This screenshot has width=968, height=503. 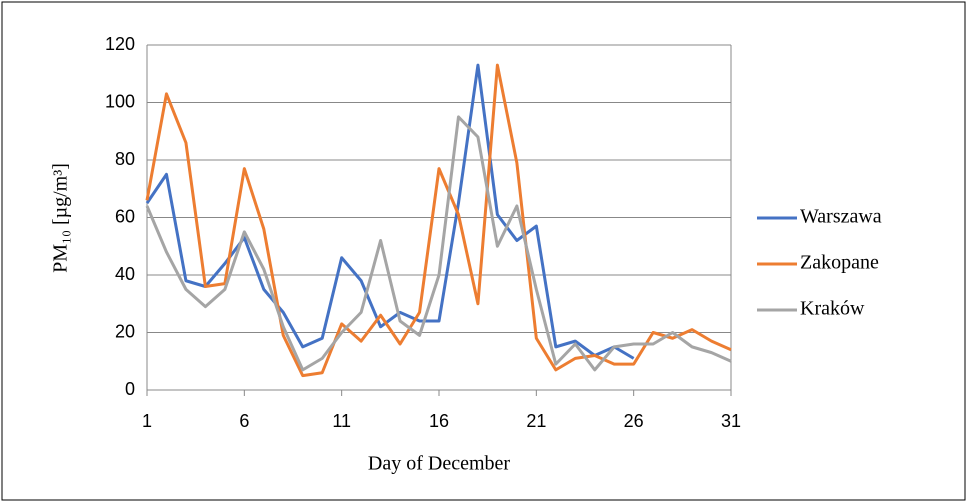 What do you see at coordinates (841, 217) in the screenshot?
I see `legend-label: Warszawa` at bounding box center [841, 217].